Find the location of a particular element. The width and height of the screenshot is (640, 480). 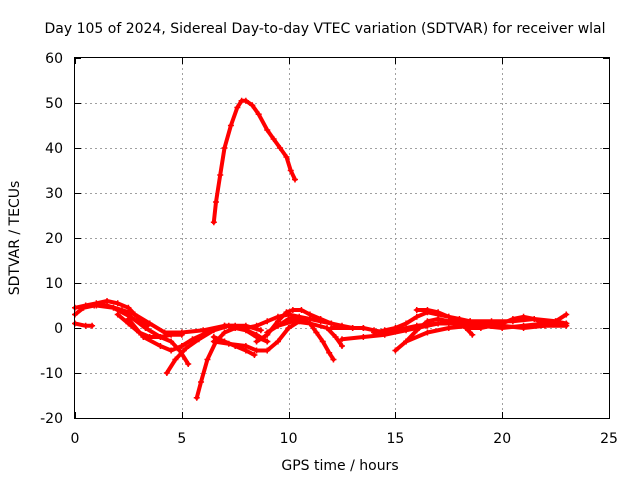

x-tick-label: 20 is located at coordinates (502, 439).